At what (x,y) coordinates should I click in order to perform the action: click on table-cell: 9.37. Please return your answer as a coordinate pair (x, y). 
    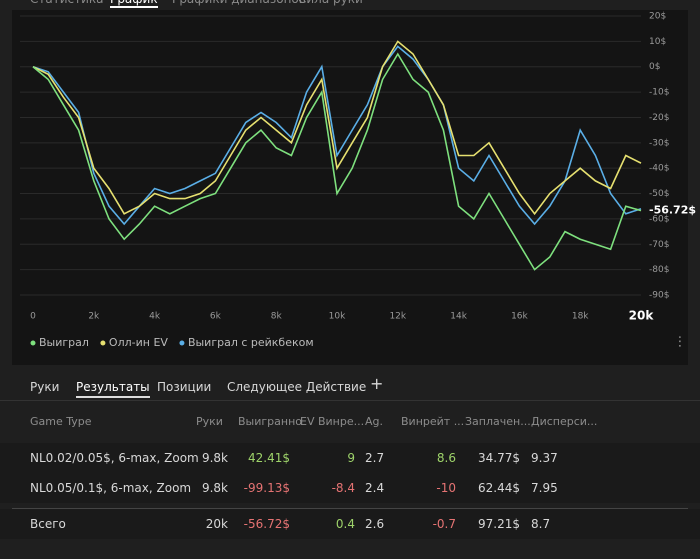
    Looking at the image, I should click on (544, 458).